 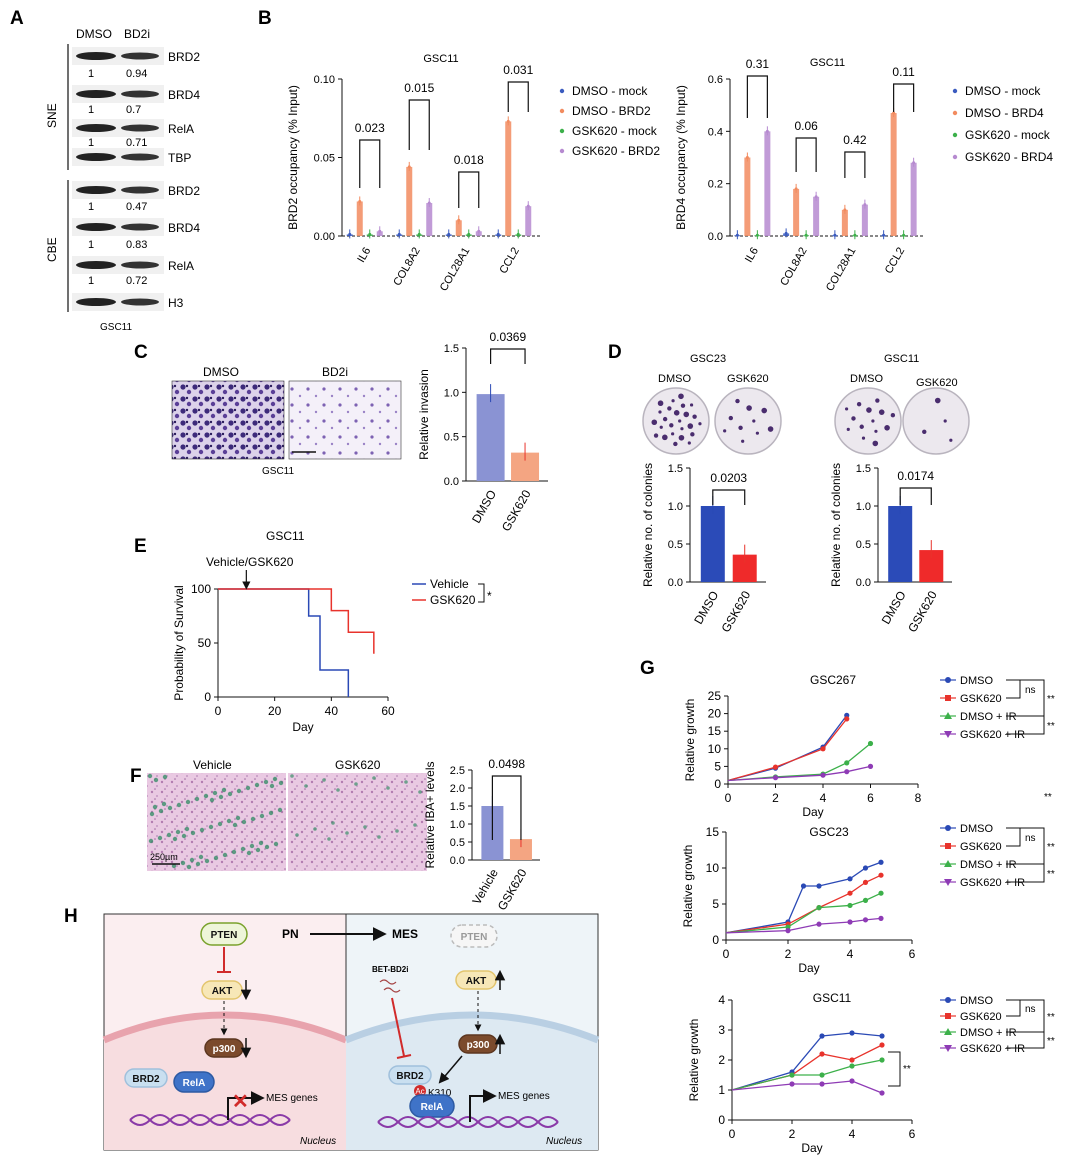 I want to click on legend-entry: DMSO, so click(x=976, y=829).